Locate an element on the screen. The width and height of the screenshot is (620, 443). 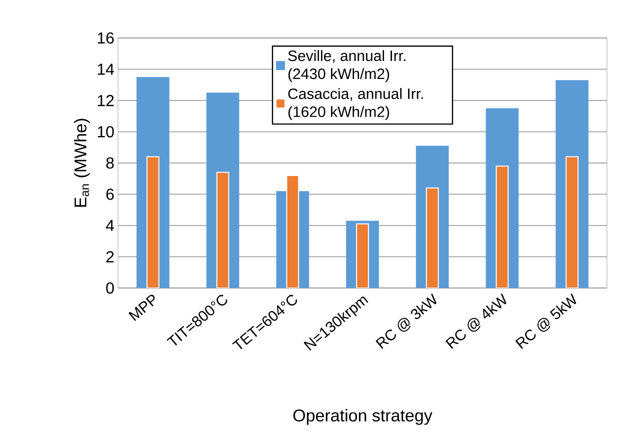
y-tick-label: 16 is located at coordinates (106, 38).